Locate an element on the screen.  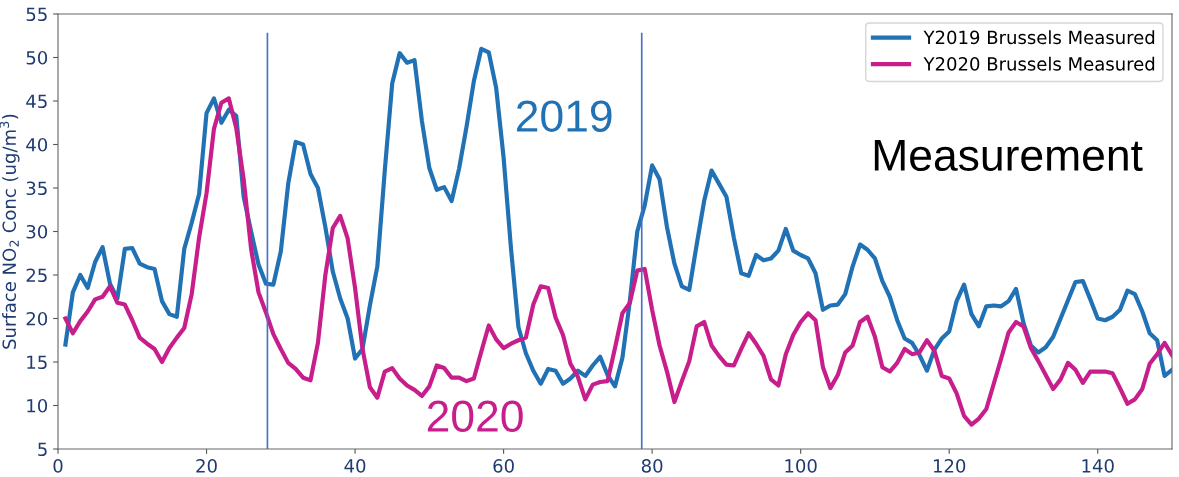
x-tick-label: 80 is located at coordinates (652, 466).